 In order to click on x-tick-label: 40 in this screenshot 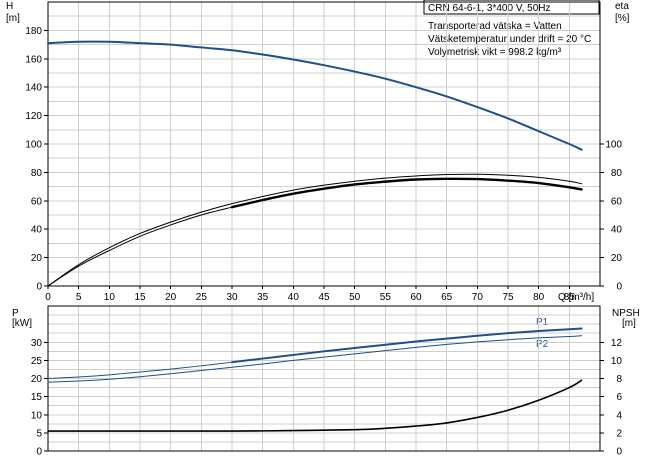, I will do `click(294, 297)`.